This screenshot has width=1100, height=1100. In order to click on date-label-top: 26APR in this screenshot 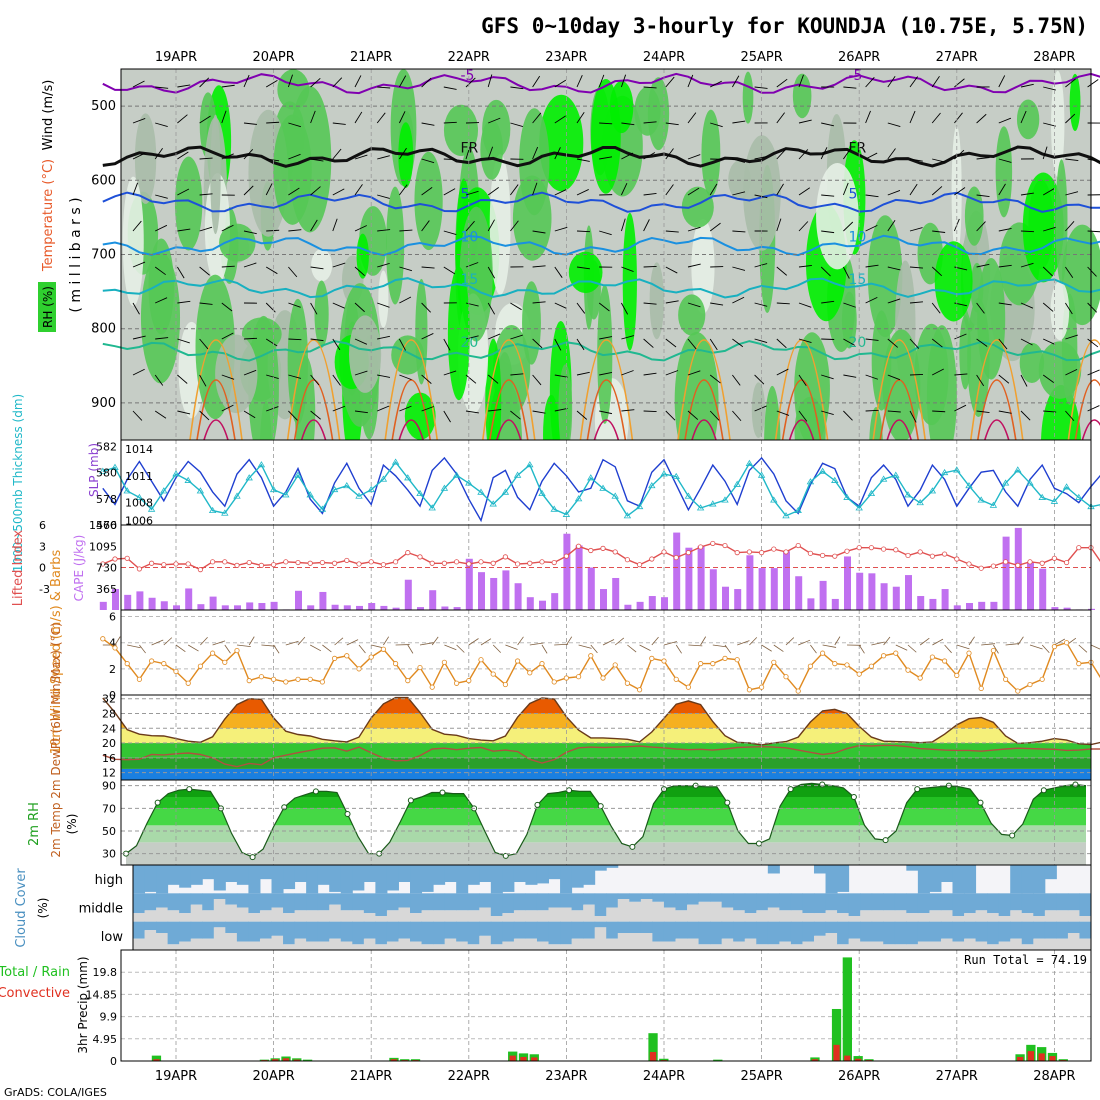, I will do `click(859, 57)`.